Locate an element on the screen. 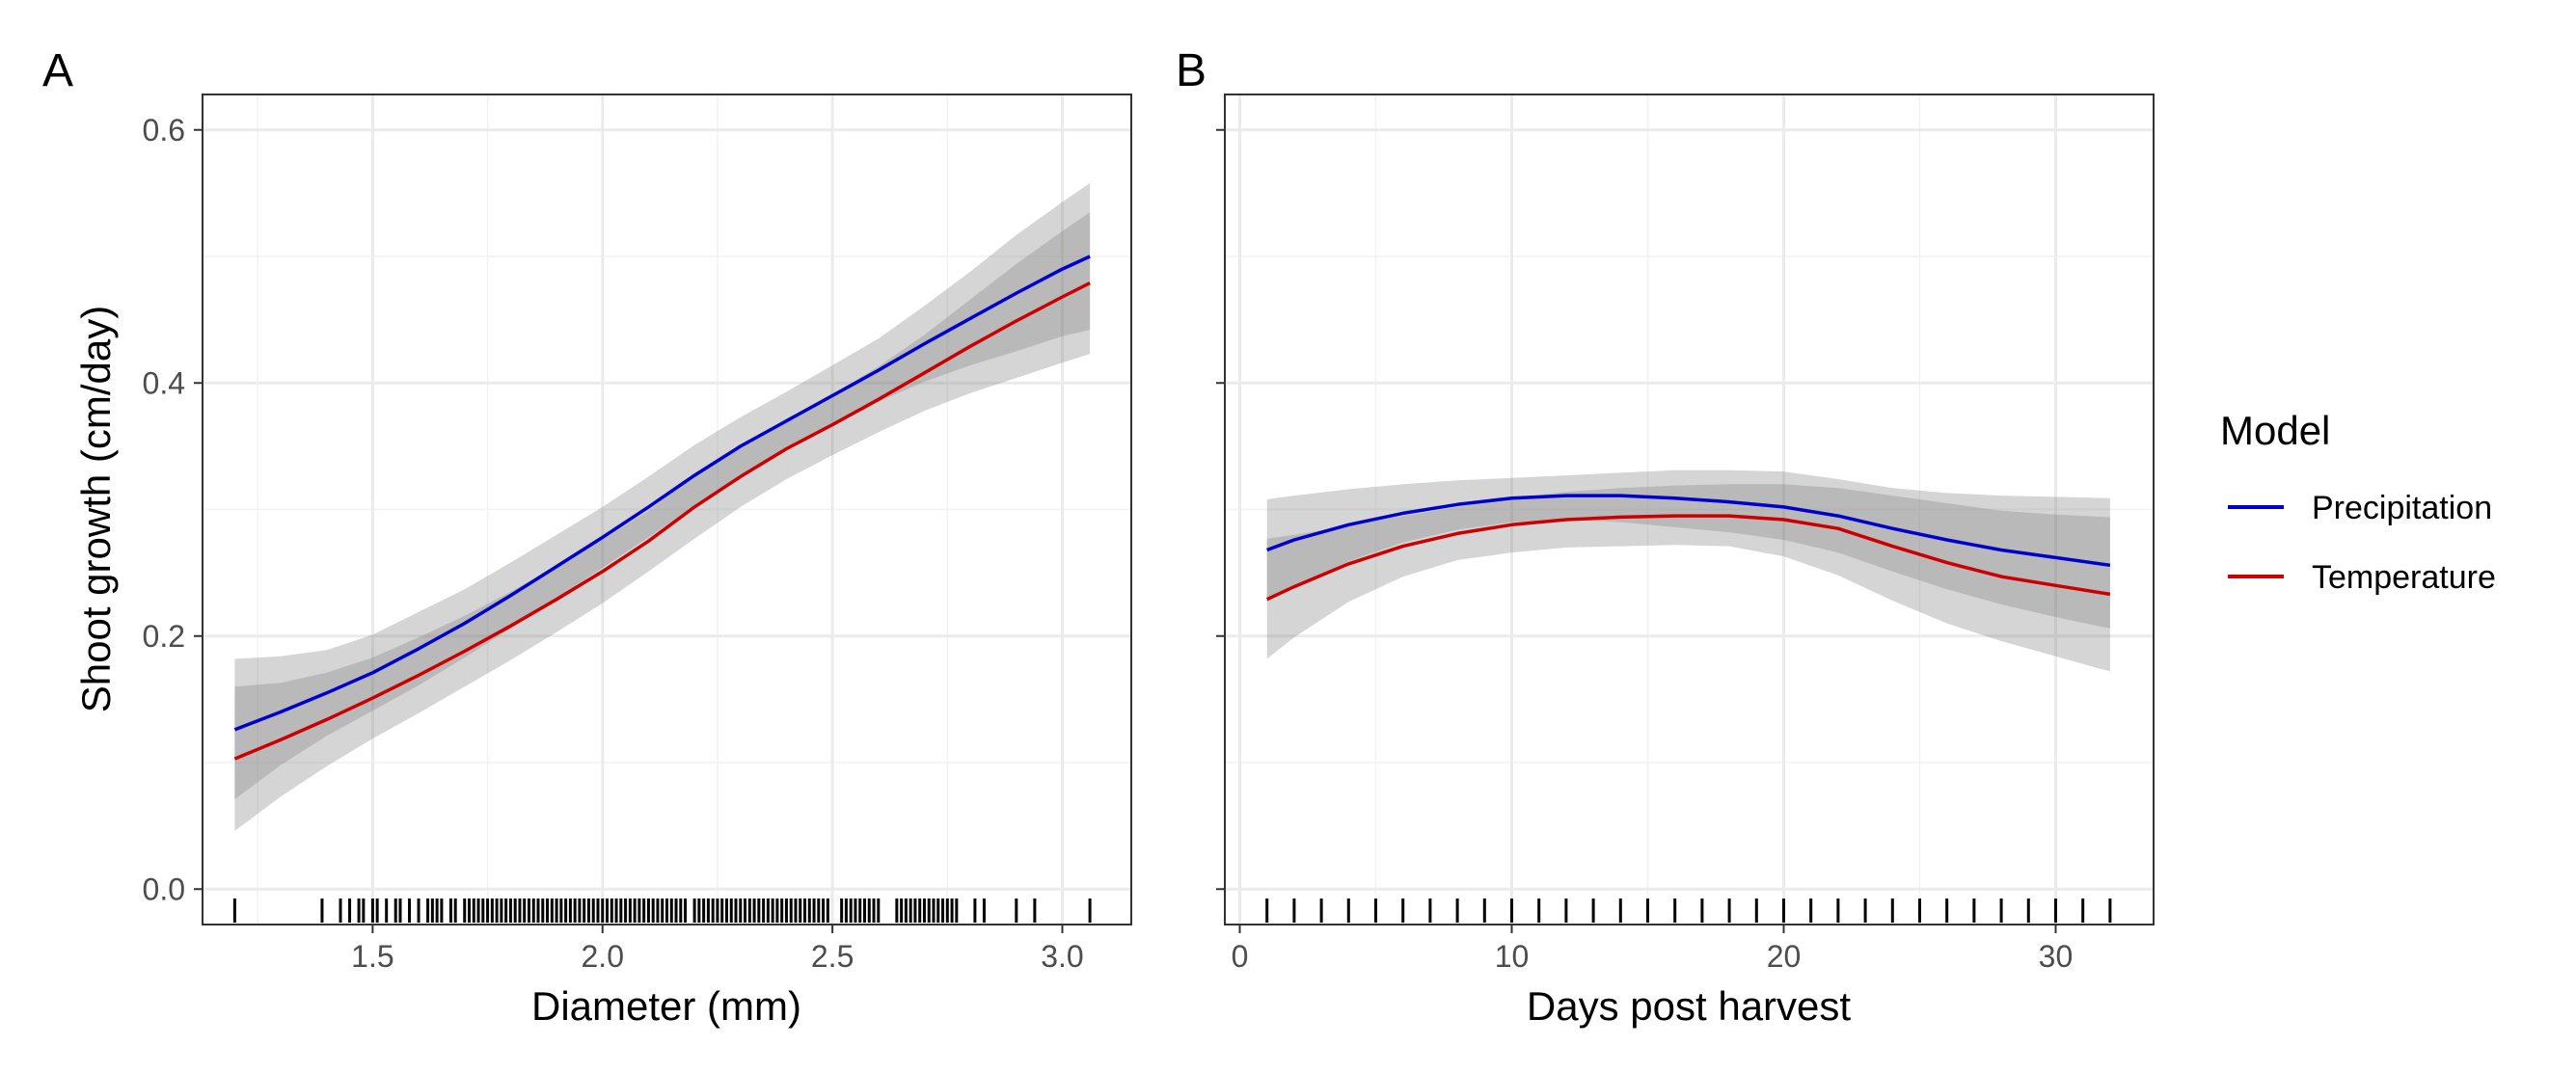 The height and width of the screenshot is (1073, 2576). legend: Model Precipitation Temperature is located at coordinates (2358, 502).